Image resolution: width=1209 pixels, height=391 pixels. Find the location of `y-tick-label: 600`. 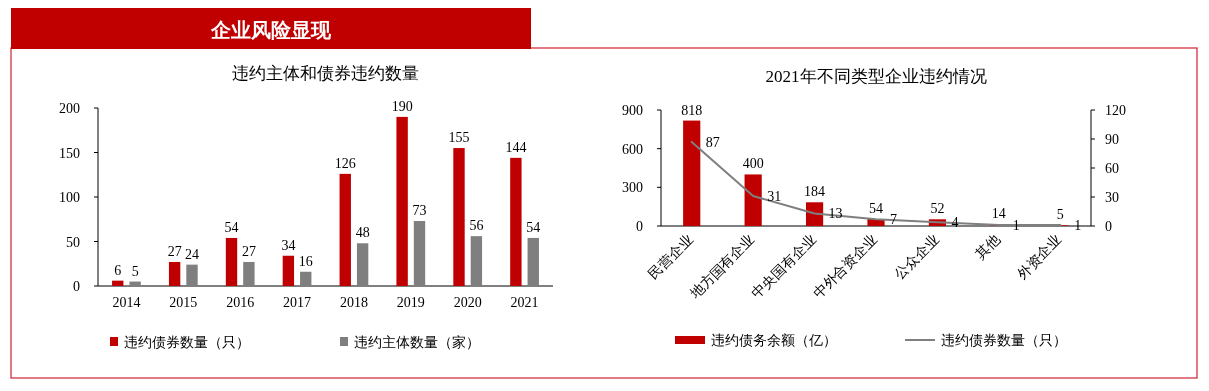

y-tick-label: 600 is located at coordinates (632, 149).